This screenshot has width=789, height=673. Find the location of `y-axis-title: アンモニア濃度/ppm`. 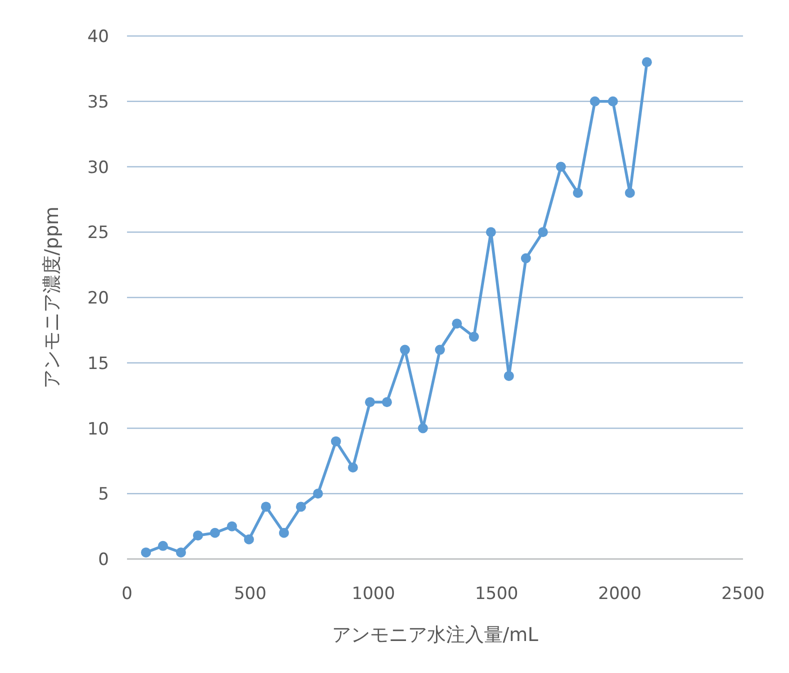

y-axis-title: アンモニア濃度/ppm is located at coordinates (52, 297).